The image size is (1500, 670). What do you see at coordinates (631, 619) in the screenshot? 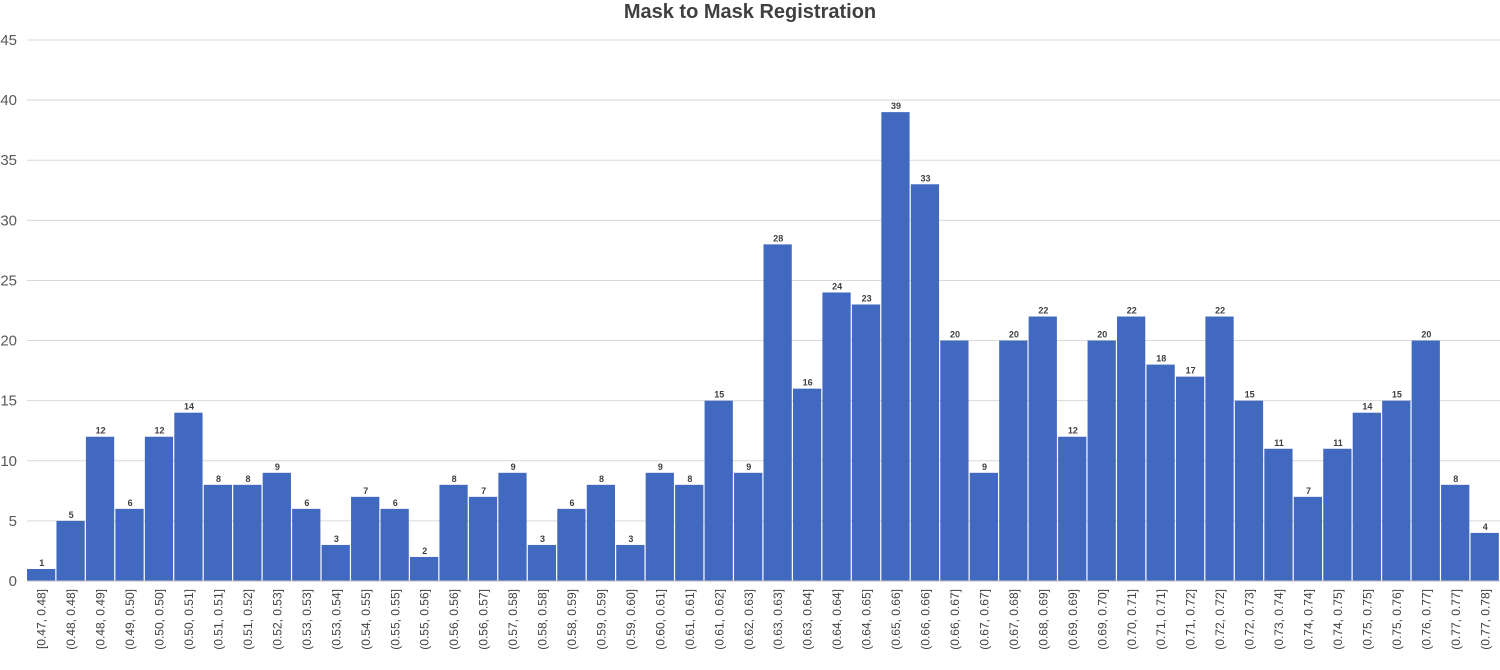
I see `x-tick-label: (0.59, 0.60]` at bounding box center [631, 619].